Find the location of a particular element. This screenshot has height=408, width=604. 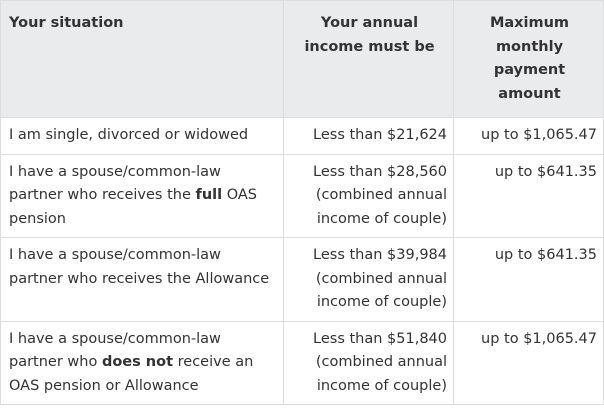

situation-text: I am single, divorced or widowed is located at coordinates (129, 135).